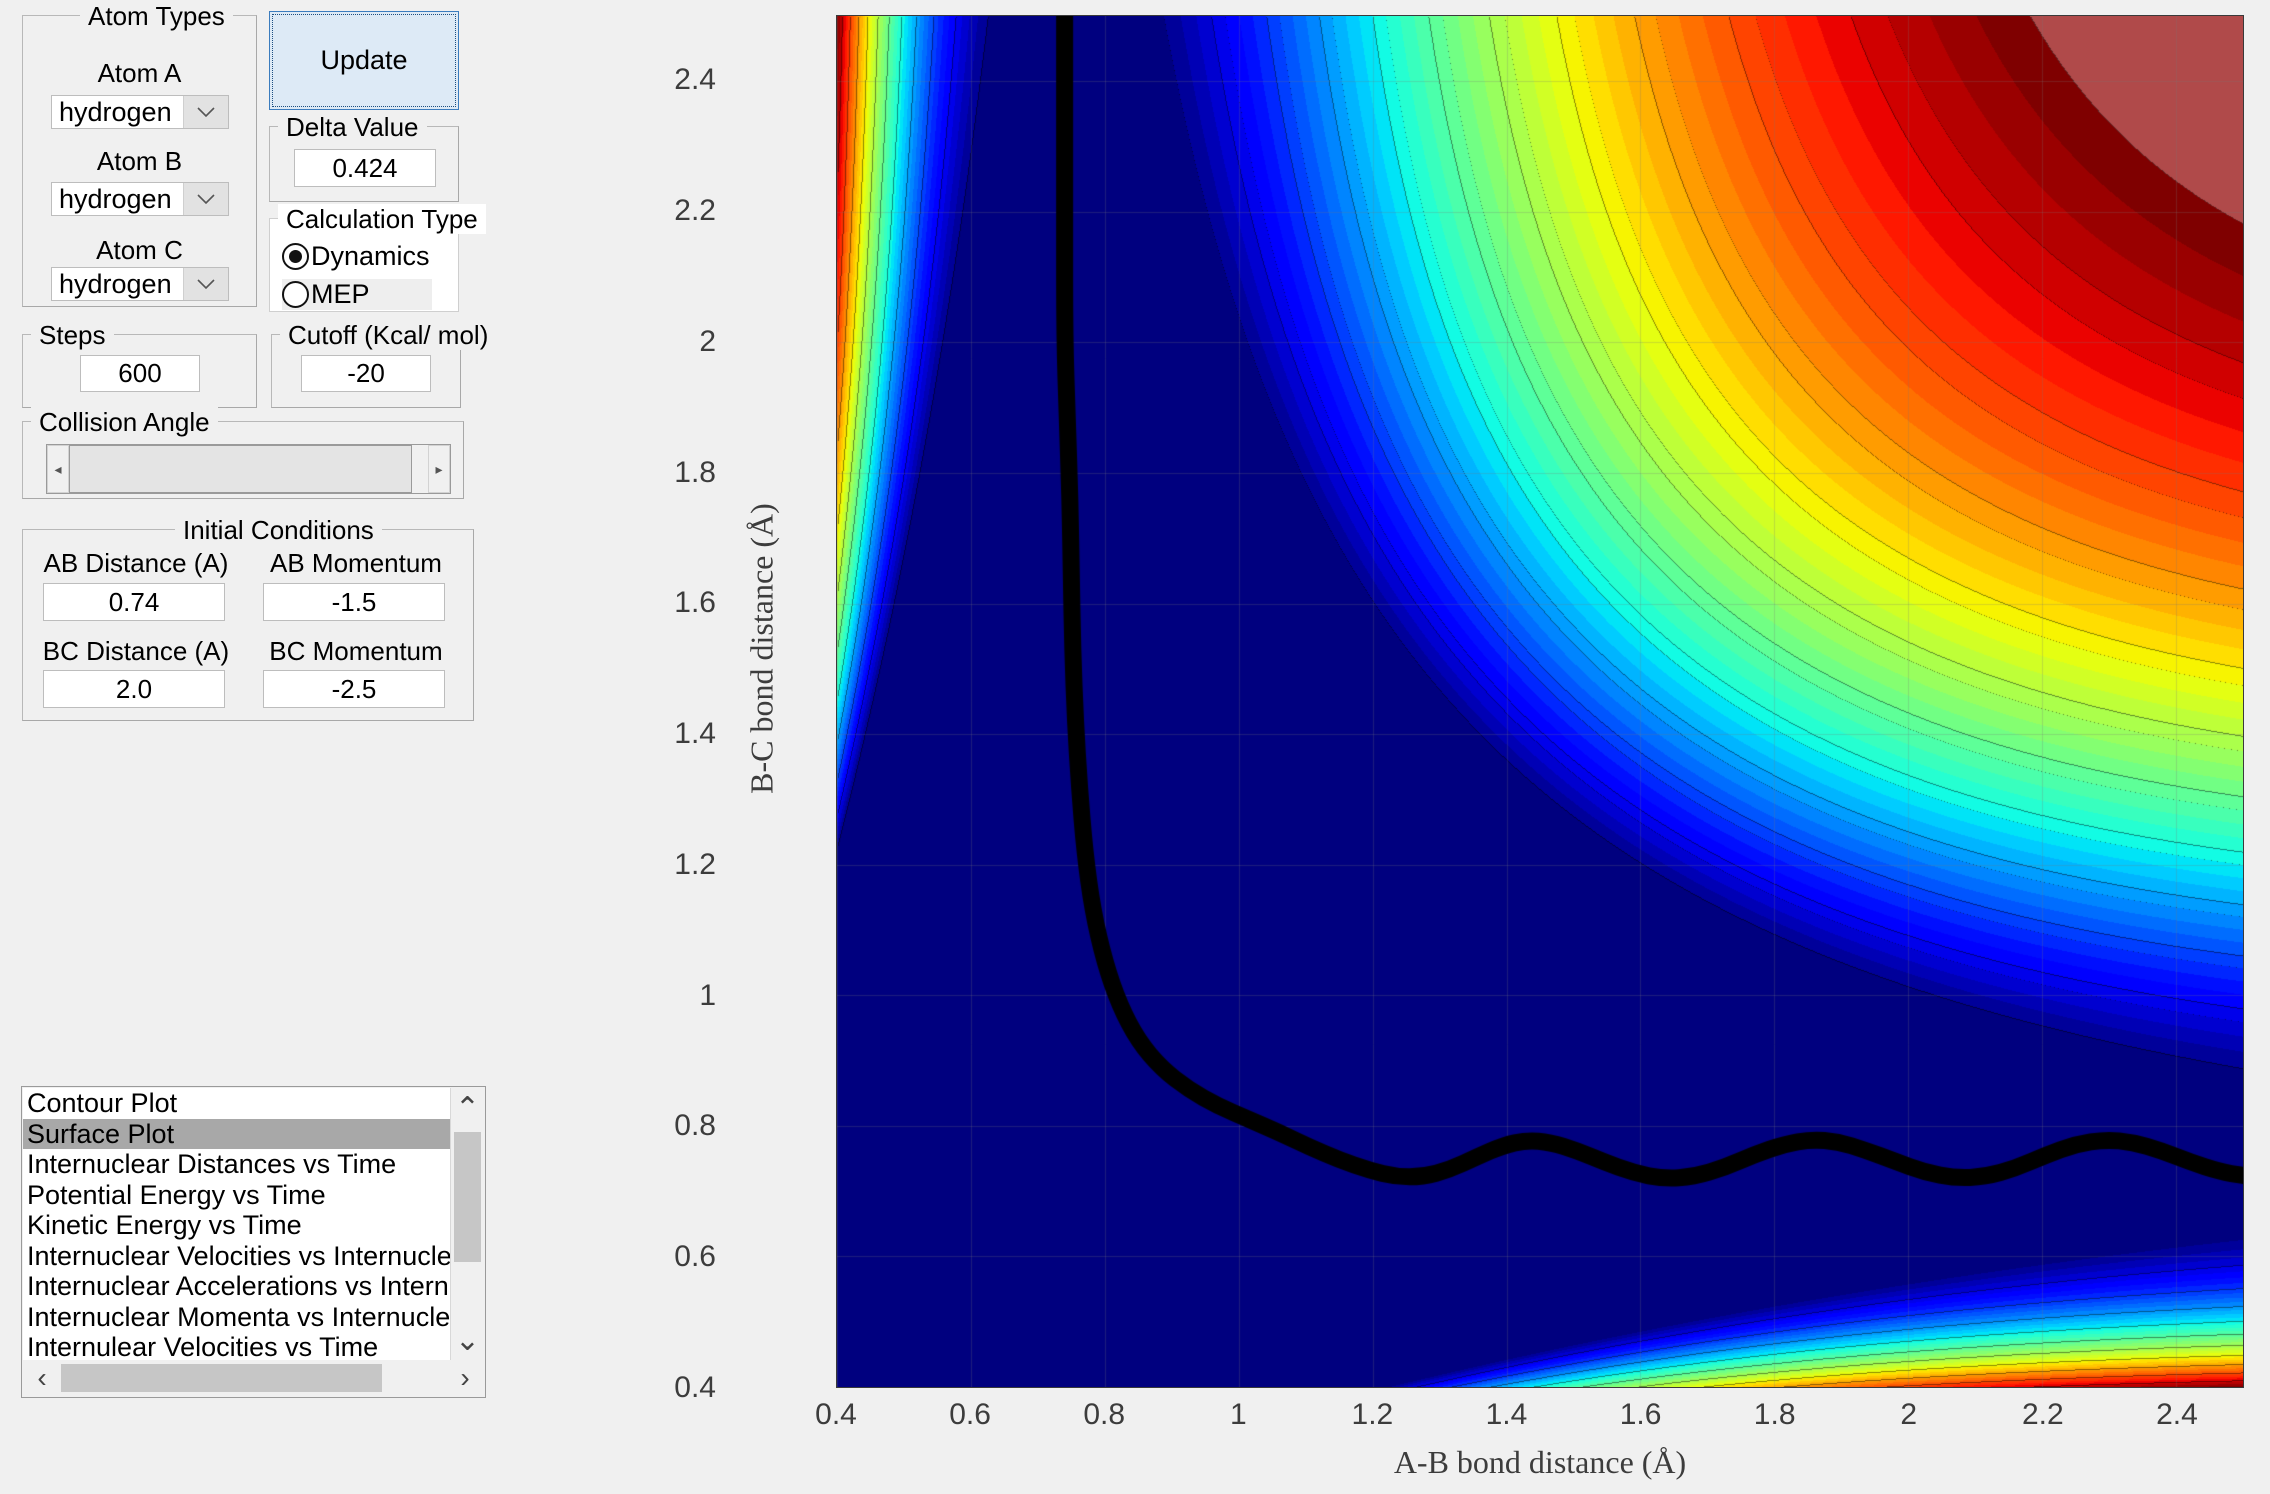 The height and width of the screenshot is (1494, 2270). What do you see at coordinates (420, 469) in the screenshot?
I see `slider-track` at bounding box center [420, 469].